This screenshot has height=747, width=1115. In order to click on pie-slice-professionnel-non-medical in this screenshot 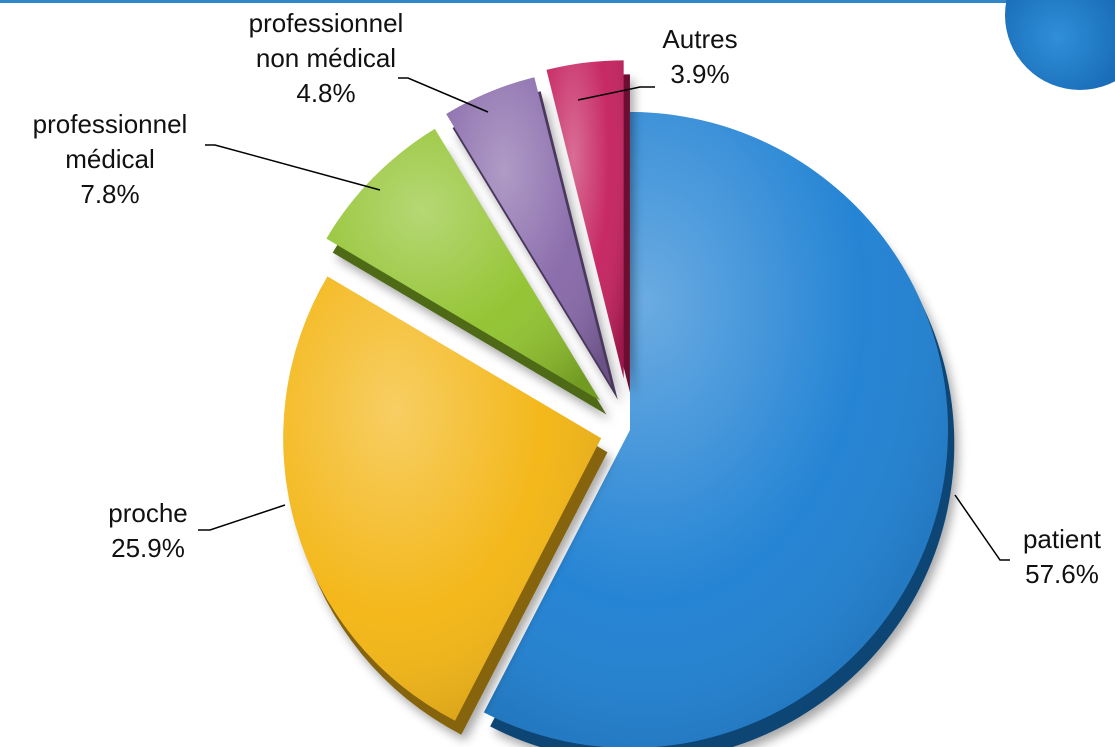, I will do `click(532, 238)`.